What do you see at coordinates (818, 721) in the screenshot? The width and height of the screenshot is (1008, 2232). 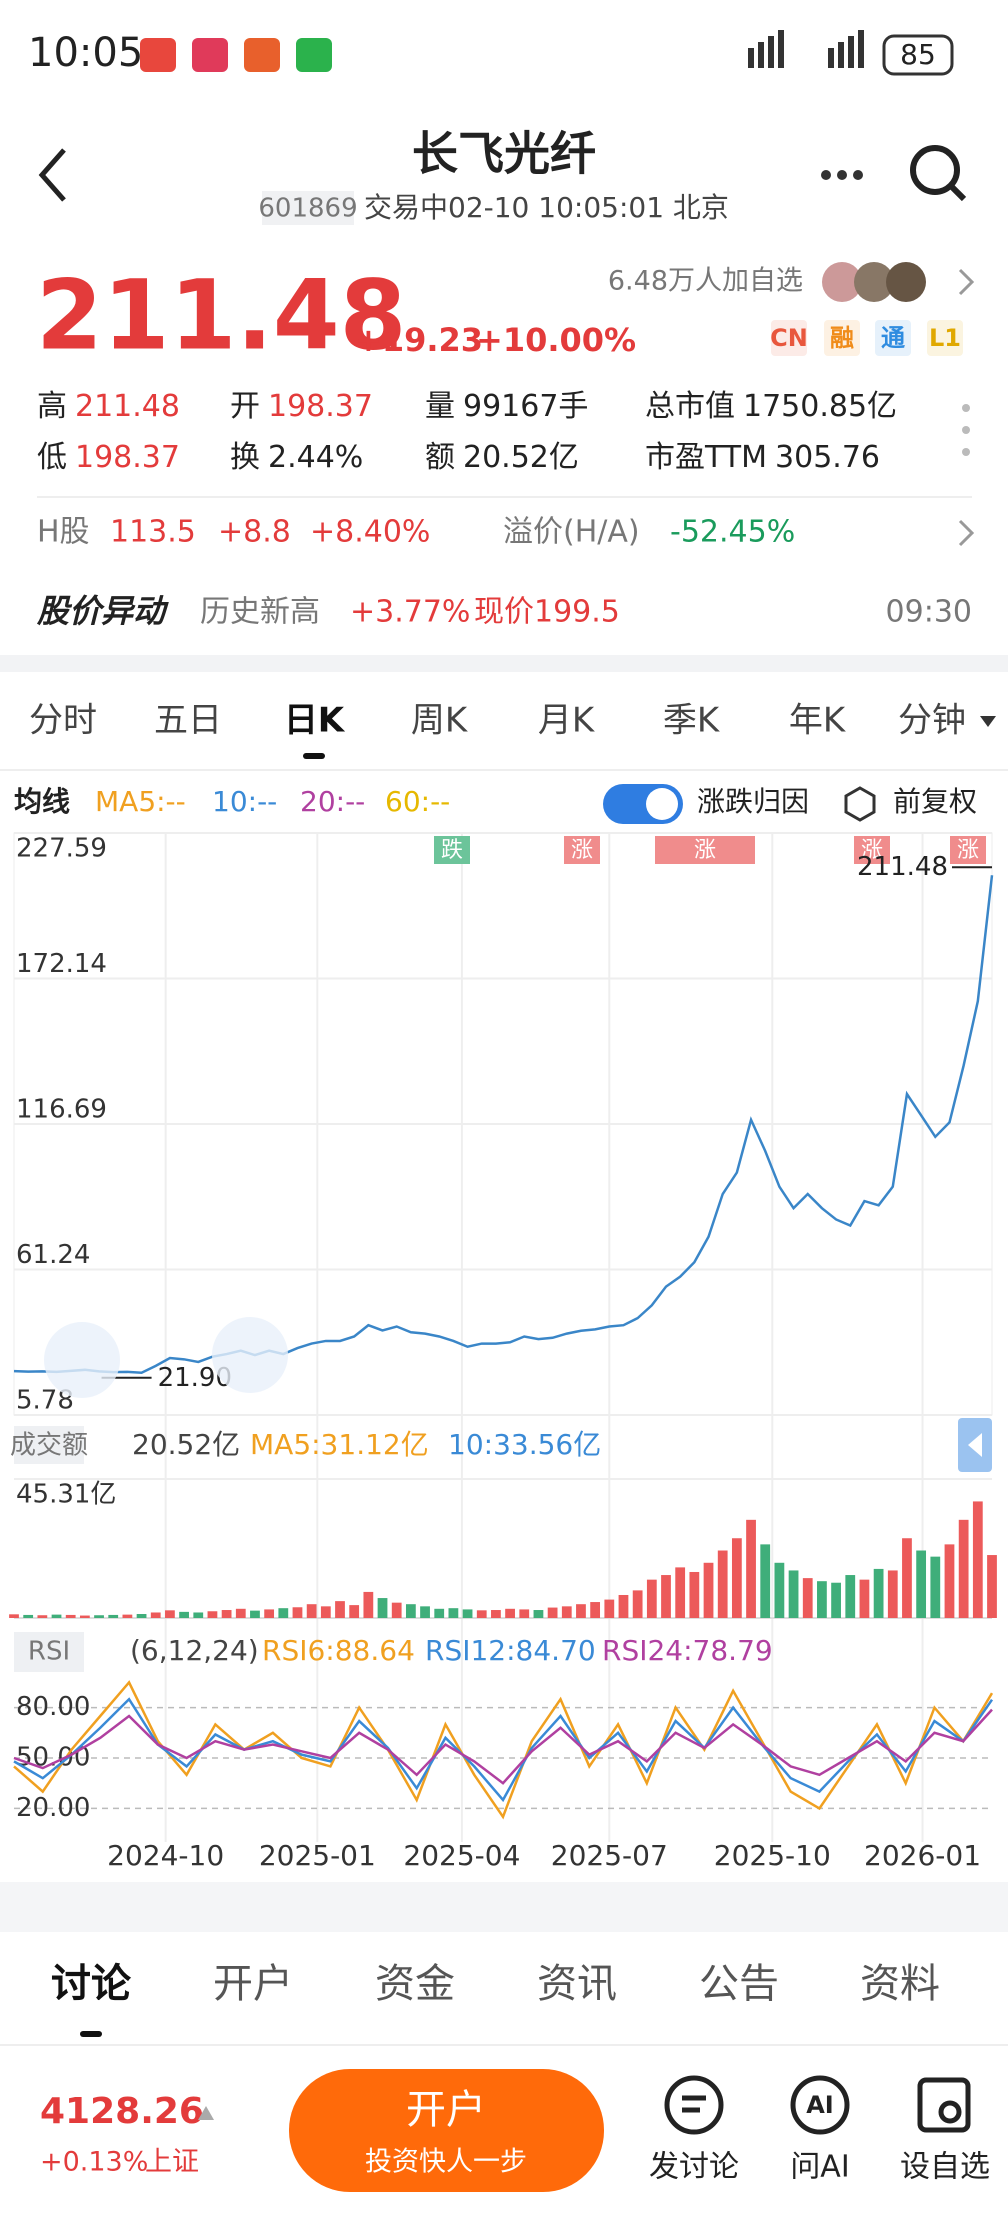 I see `period-tab: 年K` at bounding box center [818, 721].